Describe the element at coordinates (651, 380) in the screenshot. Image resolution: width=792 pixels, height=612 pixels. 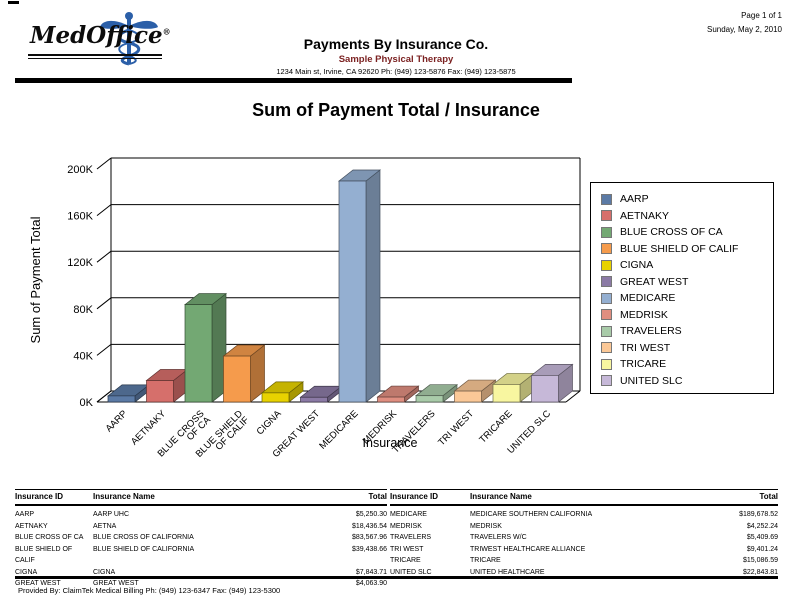
I see `legend-label: UNITED SLC` at that location.